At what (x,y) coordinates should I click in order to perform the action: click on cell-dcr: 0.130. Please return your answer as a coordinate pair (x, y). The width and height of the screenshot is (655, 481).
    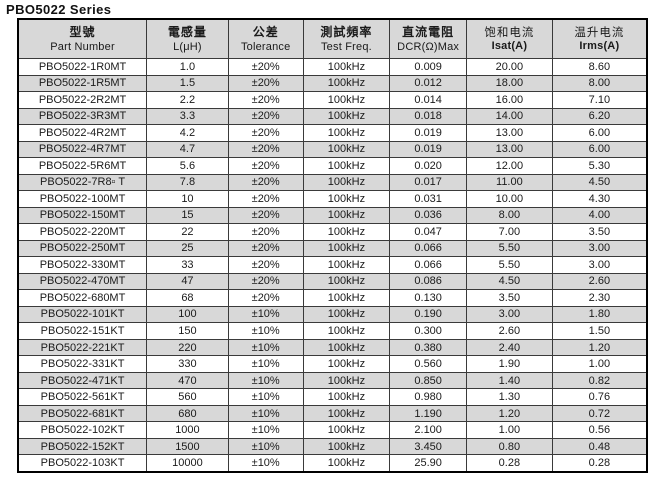
    Looking at the image, I should click on (428, 298).